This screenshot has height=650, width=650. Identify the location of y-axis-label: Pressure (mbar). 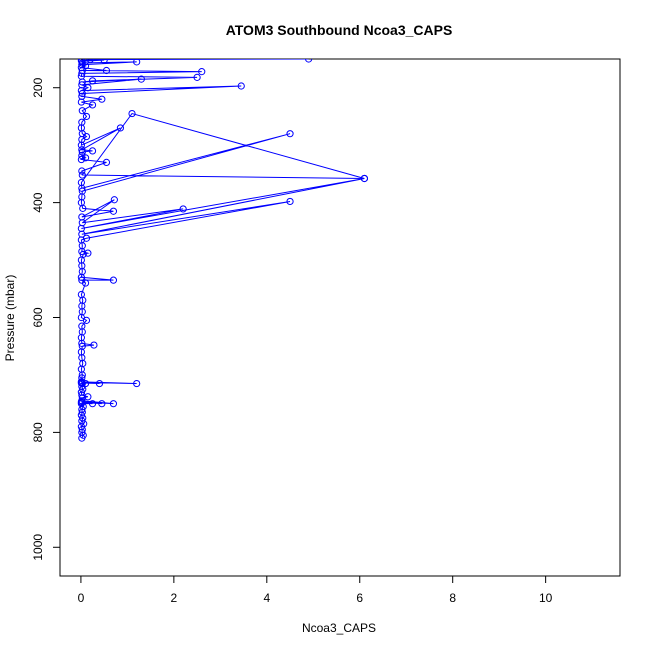
(10, 318).